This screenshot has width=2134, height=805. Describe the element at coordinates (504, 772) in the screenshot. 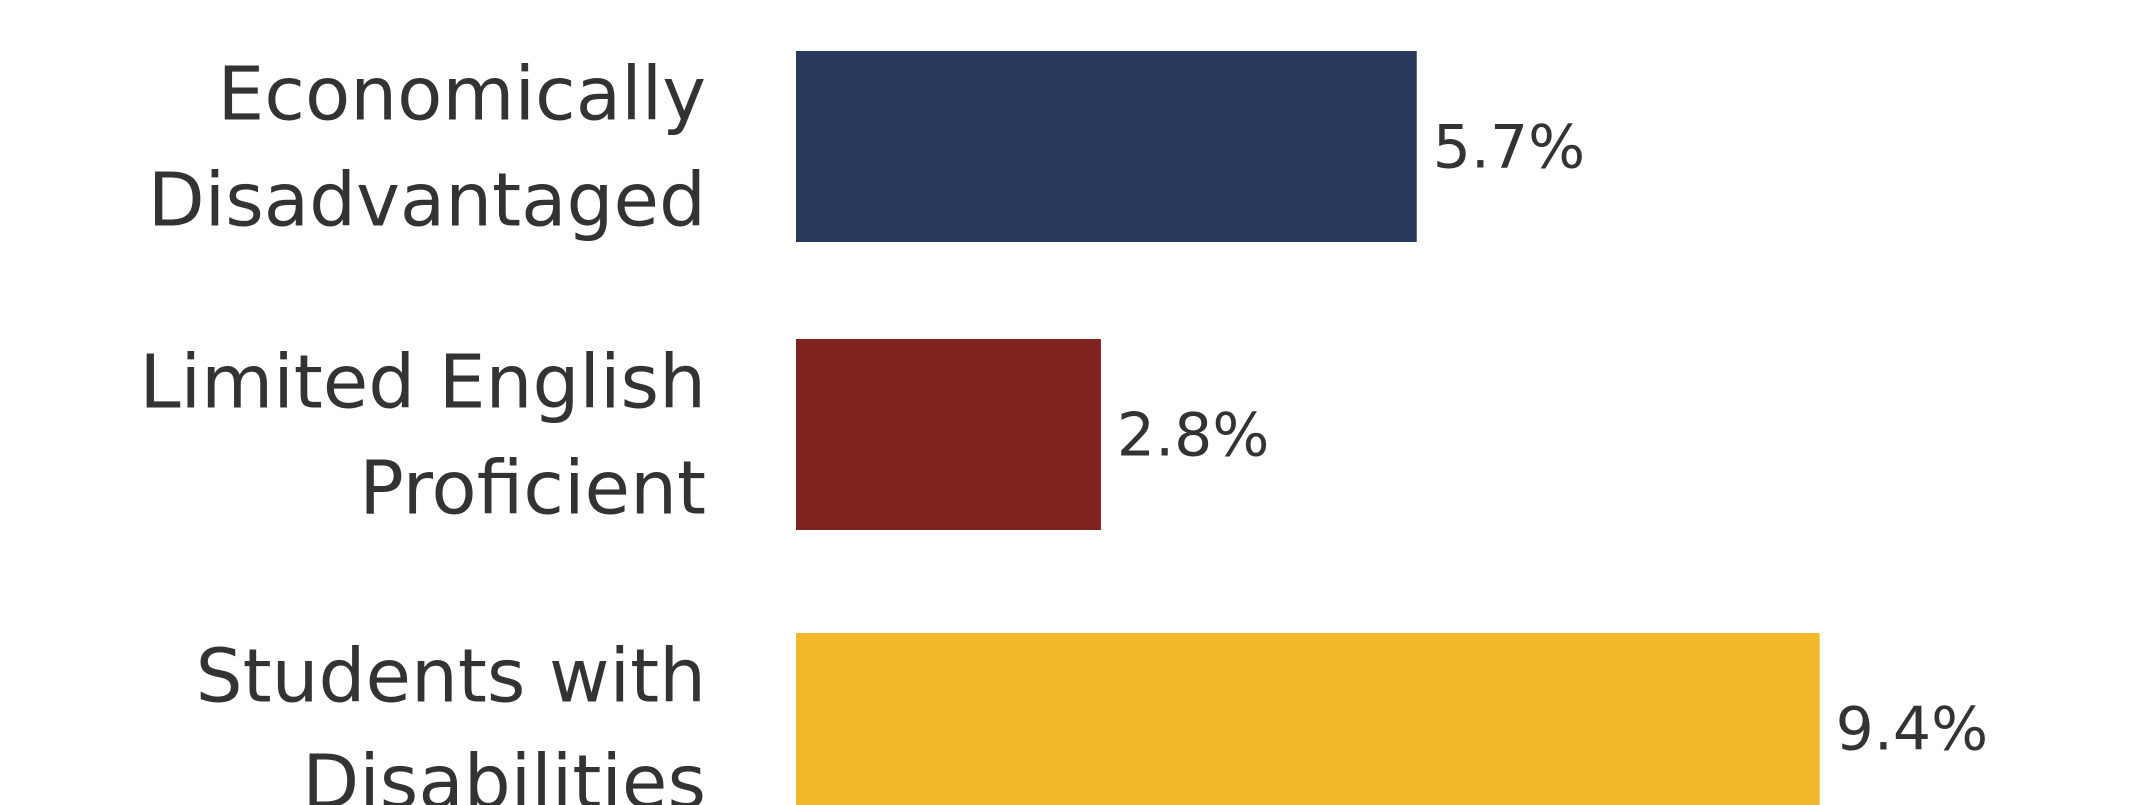

I see `category-label-line: Disabilities` at that location.